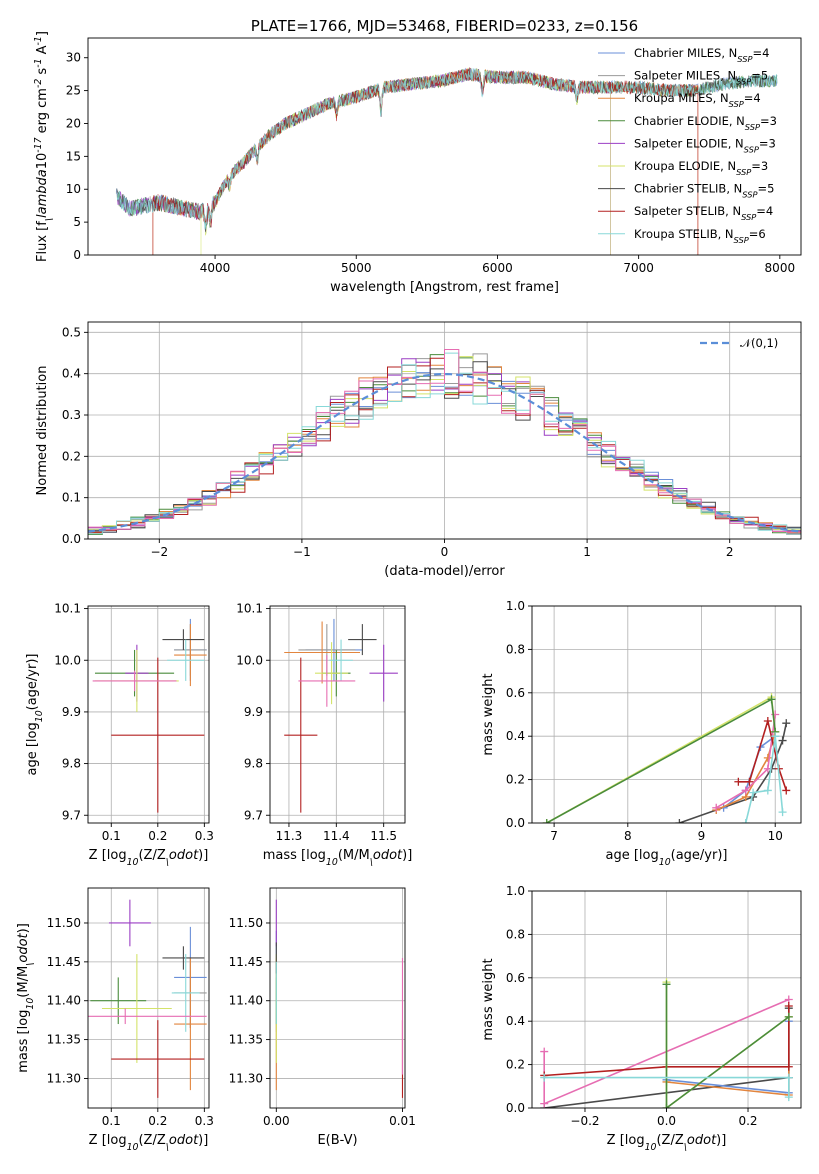  Describe the element at coordinates (402, 1121) in the screenshot. I see `x-tick-label: 0.01` at that location.